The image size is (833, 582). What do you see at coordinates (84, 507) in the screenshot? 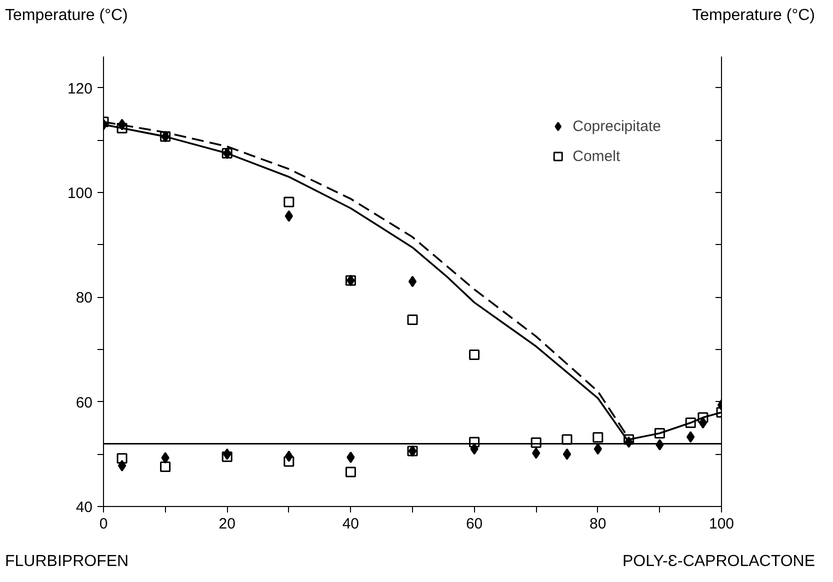
I see `y-tick-label: 40` at bounding box center [84, 507].